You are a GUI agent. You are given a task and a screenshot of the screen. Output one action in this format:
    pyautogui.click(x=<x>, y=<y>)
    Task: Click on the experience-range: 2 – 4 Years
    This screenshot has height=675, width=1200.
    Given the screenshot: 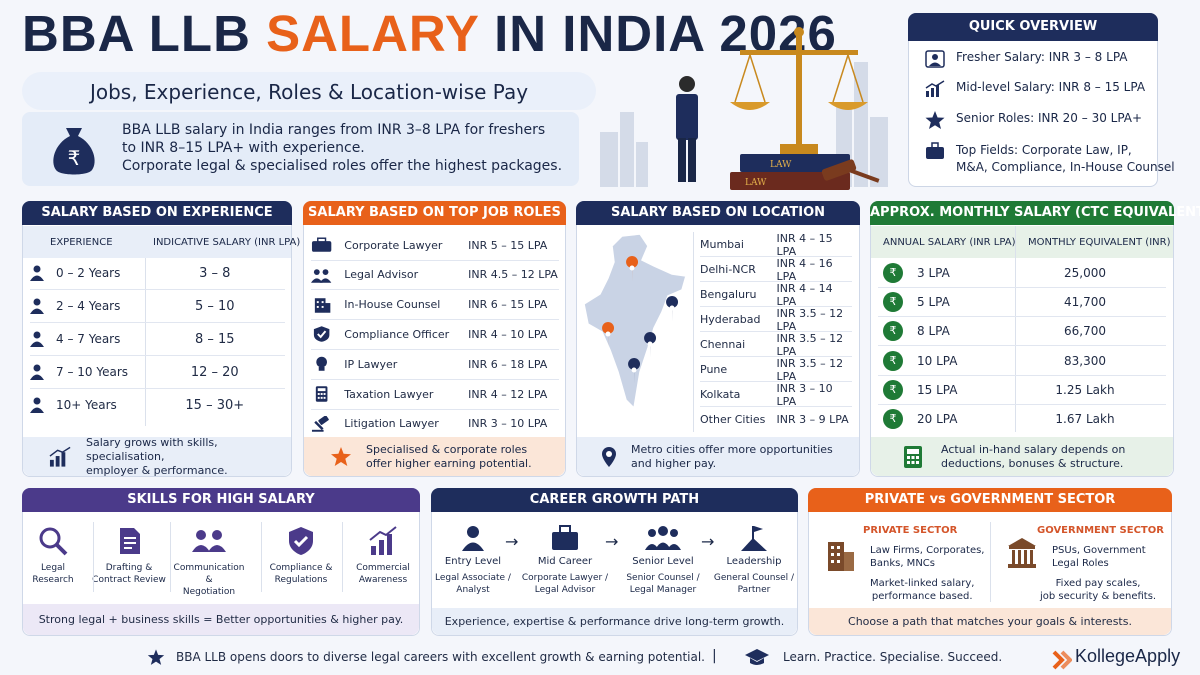 What is the action you would take?
    pyautogui.click(x=88, y=306)
    